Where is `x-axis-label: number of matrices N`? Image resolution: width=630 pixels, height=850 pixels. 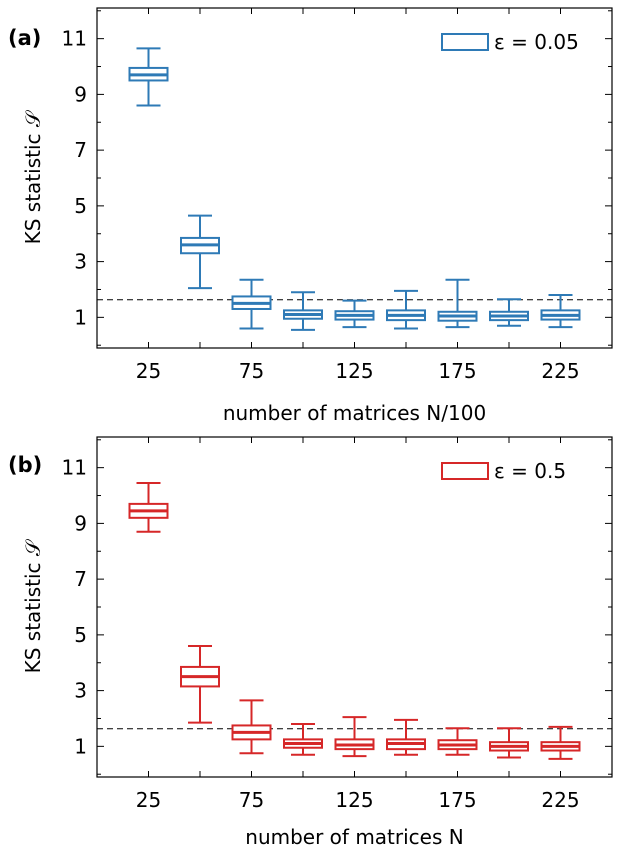 x-axis-label: number of matrices N is located at coordinates (354, 837).